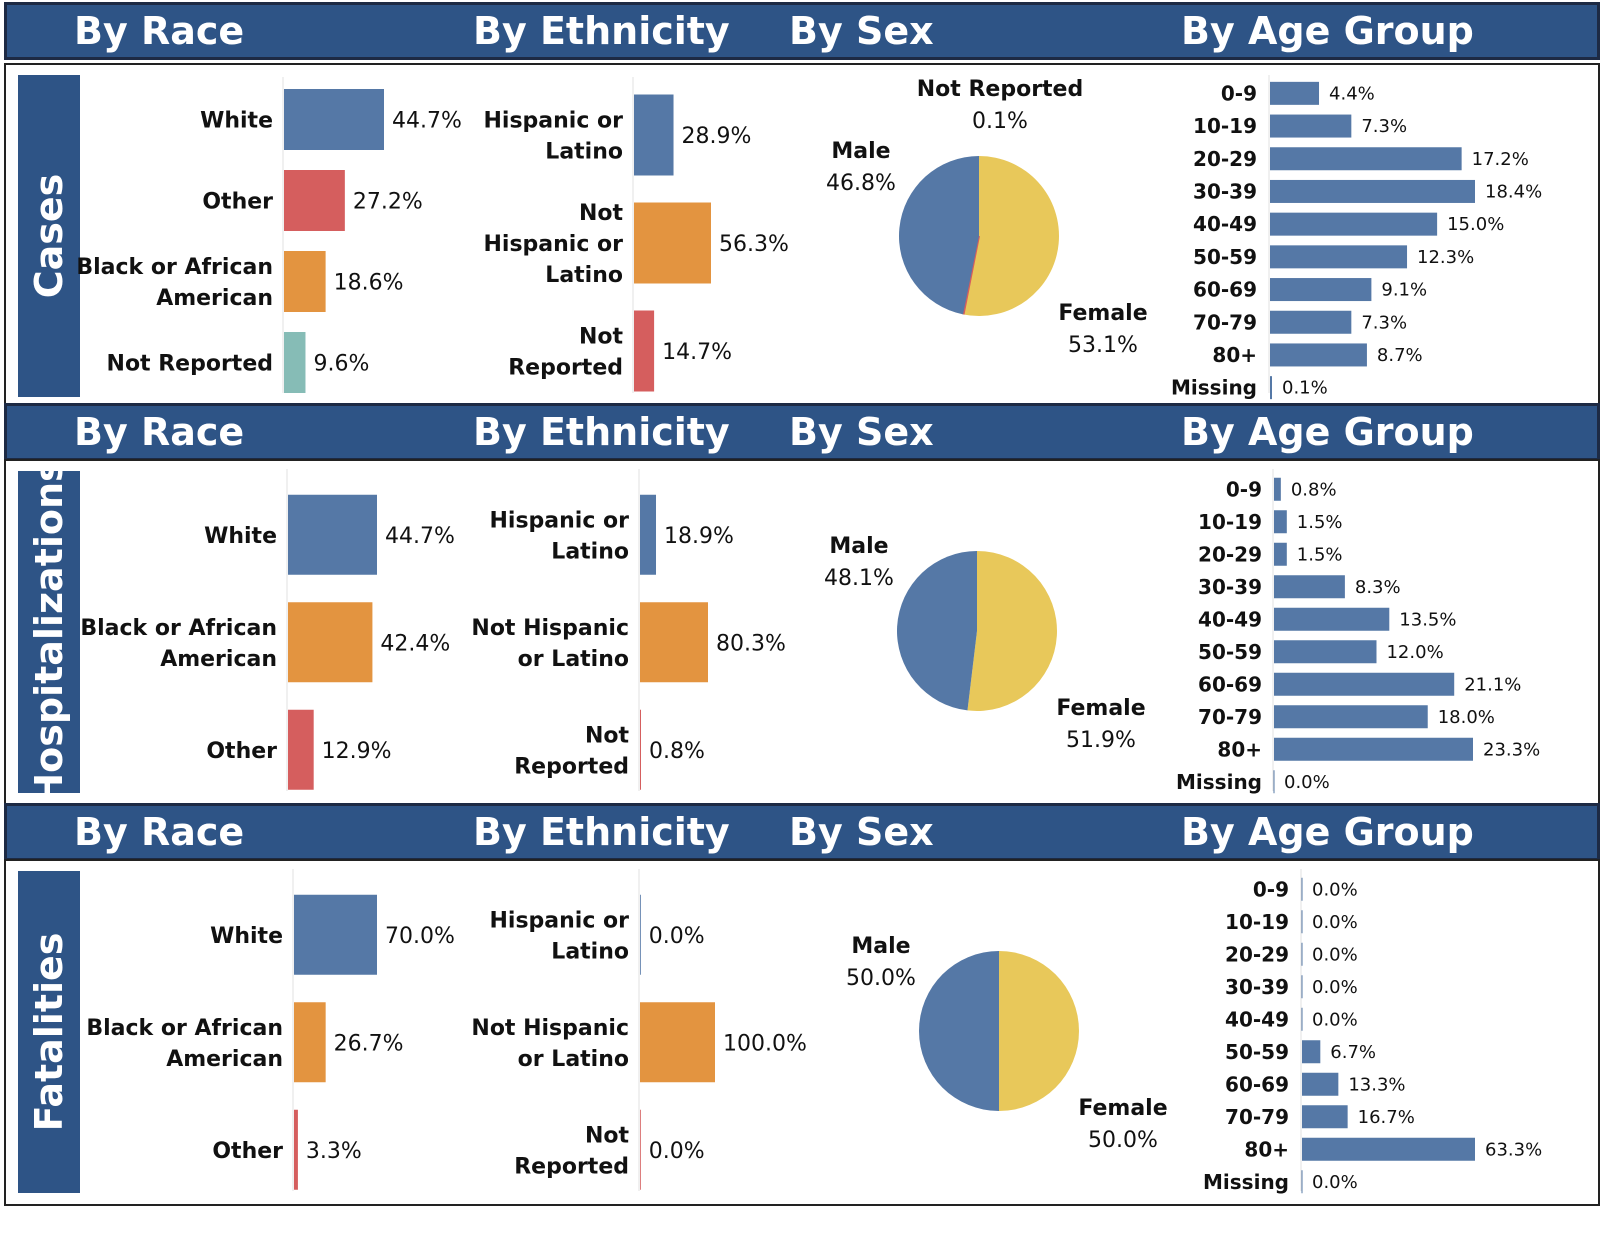 The width and height of the screenshot is (1602, 1238). I want to click on age-category-label: 80+, so click(1266, 1149).